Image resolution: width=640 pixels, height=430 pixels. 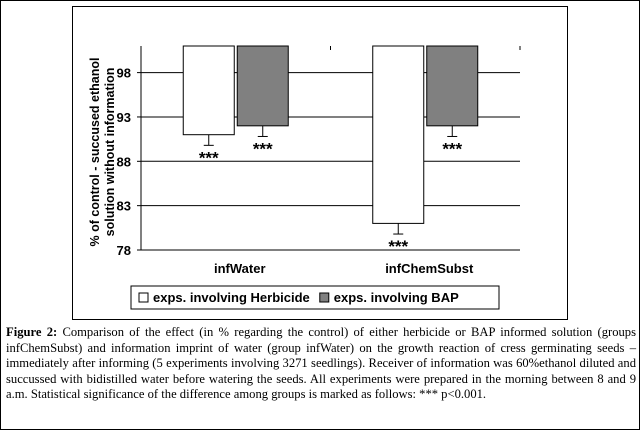 I want to click on legend-label: exps. involving Herbicide, so click(x=231, y=297).